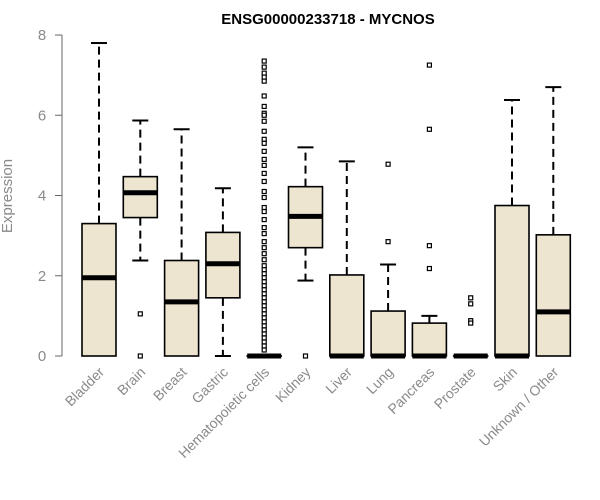  What do you see at coordinates (455, 388) in the screenshot?
I see `x-tick-label: Prostate` at bounding box center [455, 388].